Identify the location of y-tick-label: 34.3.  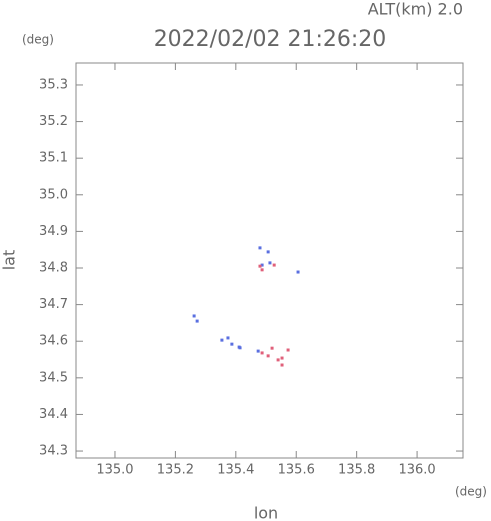
(53, 451).